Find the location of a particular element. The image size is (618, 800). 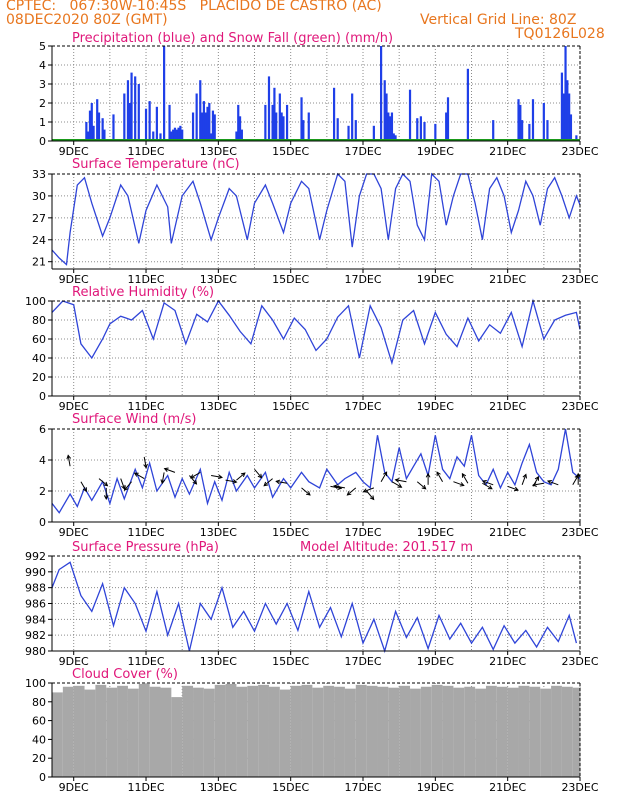

x-tick-label: 17DEC is located at coordinates (362, 406).